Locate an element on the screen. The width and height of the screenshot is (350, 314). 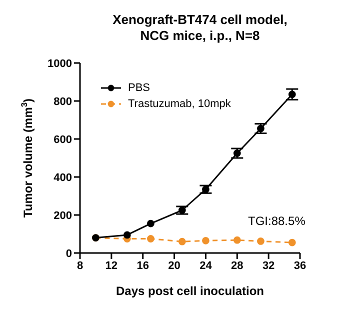
y-tick-label: 0 is located at coordinates (69, 254).